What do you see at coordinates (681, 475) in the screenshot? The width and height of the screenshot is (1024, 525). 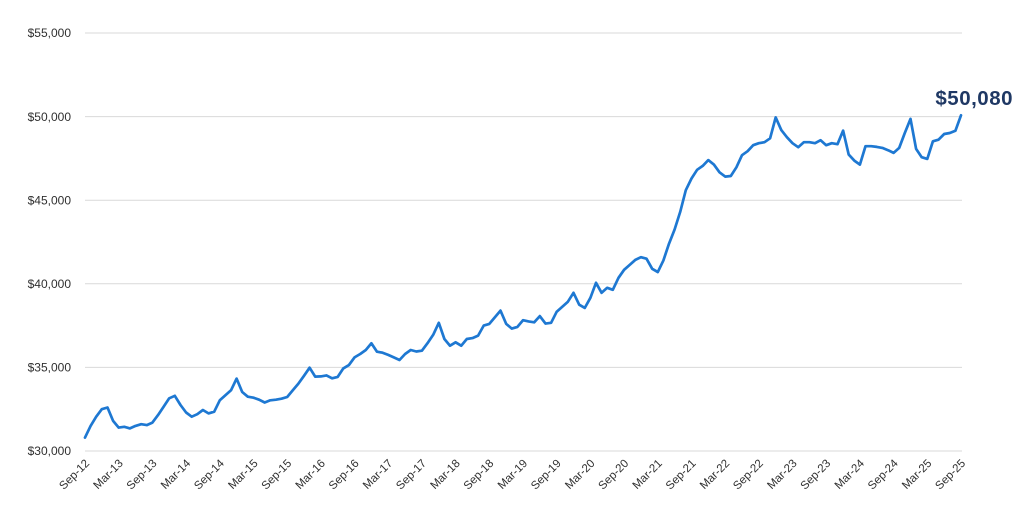 I see `x-tick-label: Sep-21` at bounding box center [681, 475].